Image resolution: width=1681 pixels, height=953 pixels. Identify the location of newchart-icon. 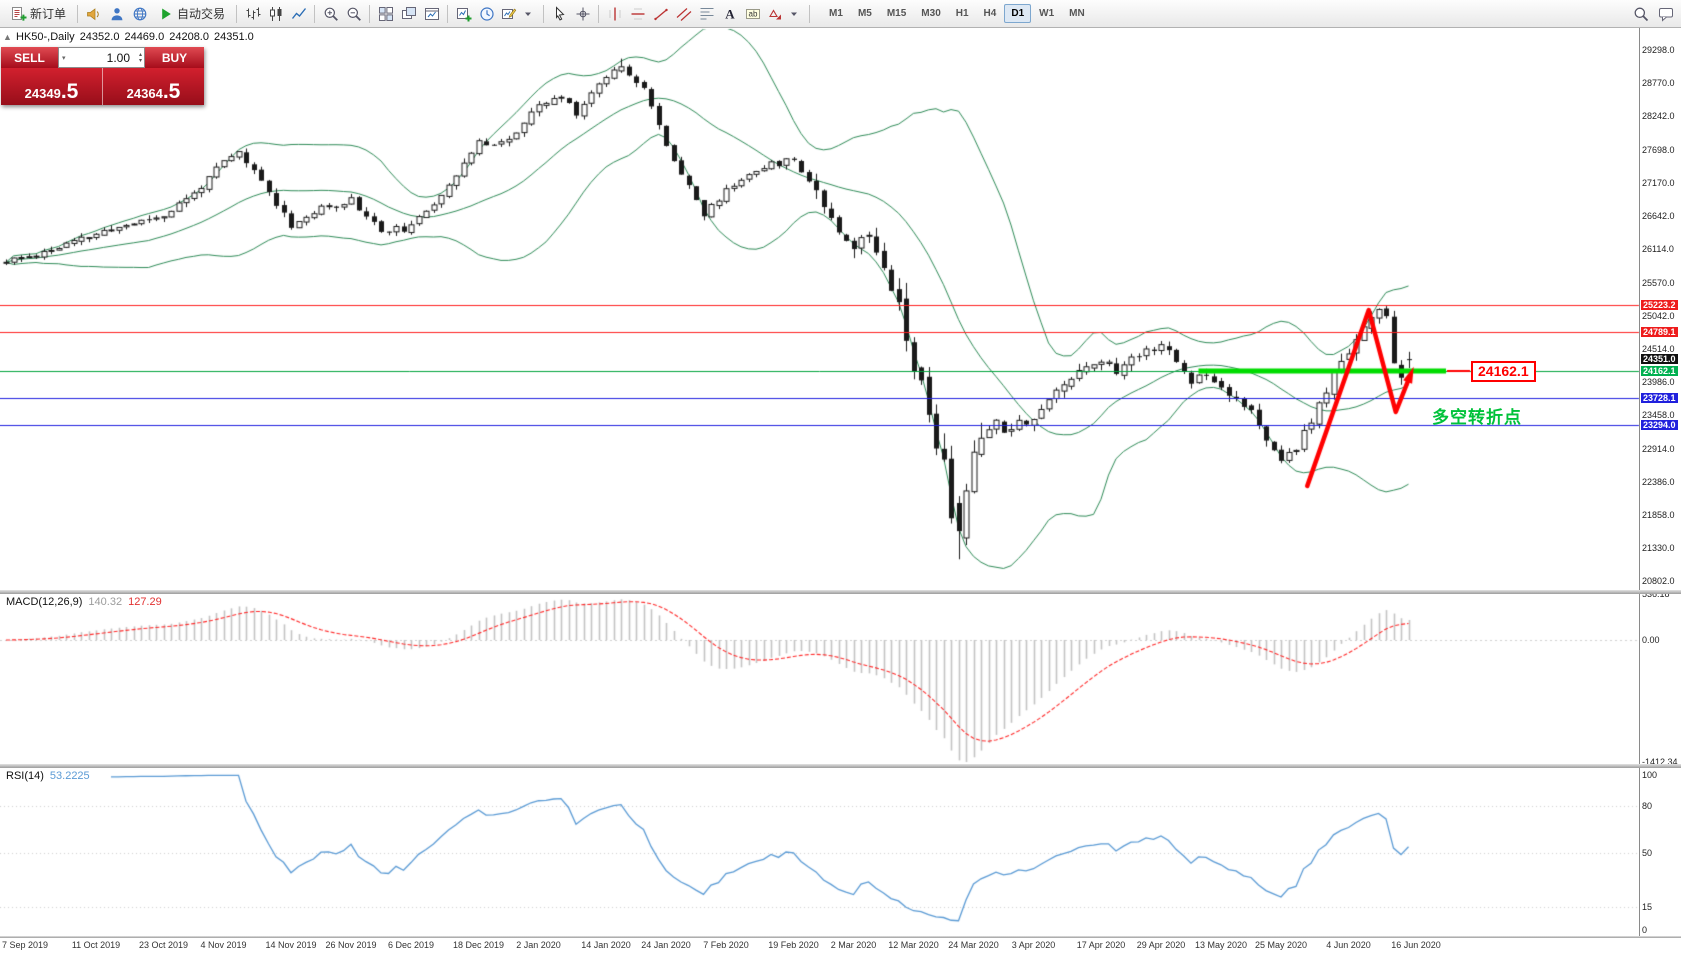
(464, 14).